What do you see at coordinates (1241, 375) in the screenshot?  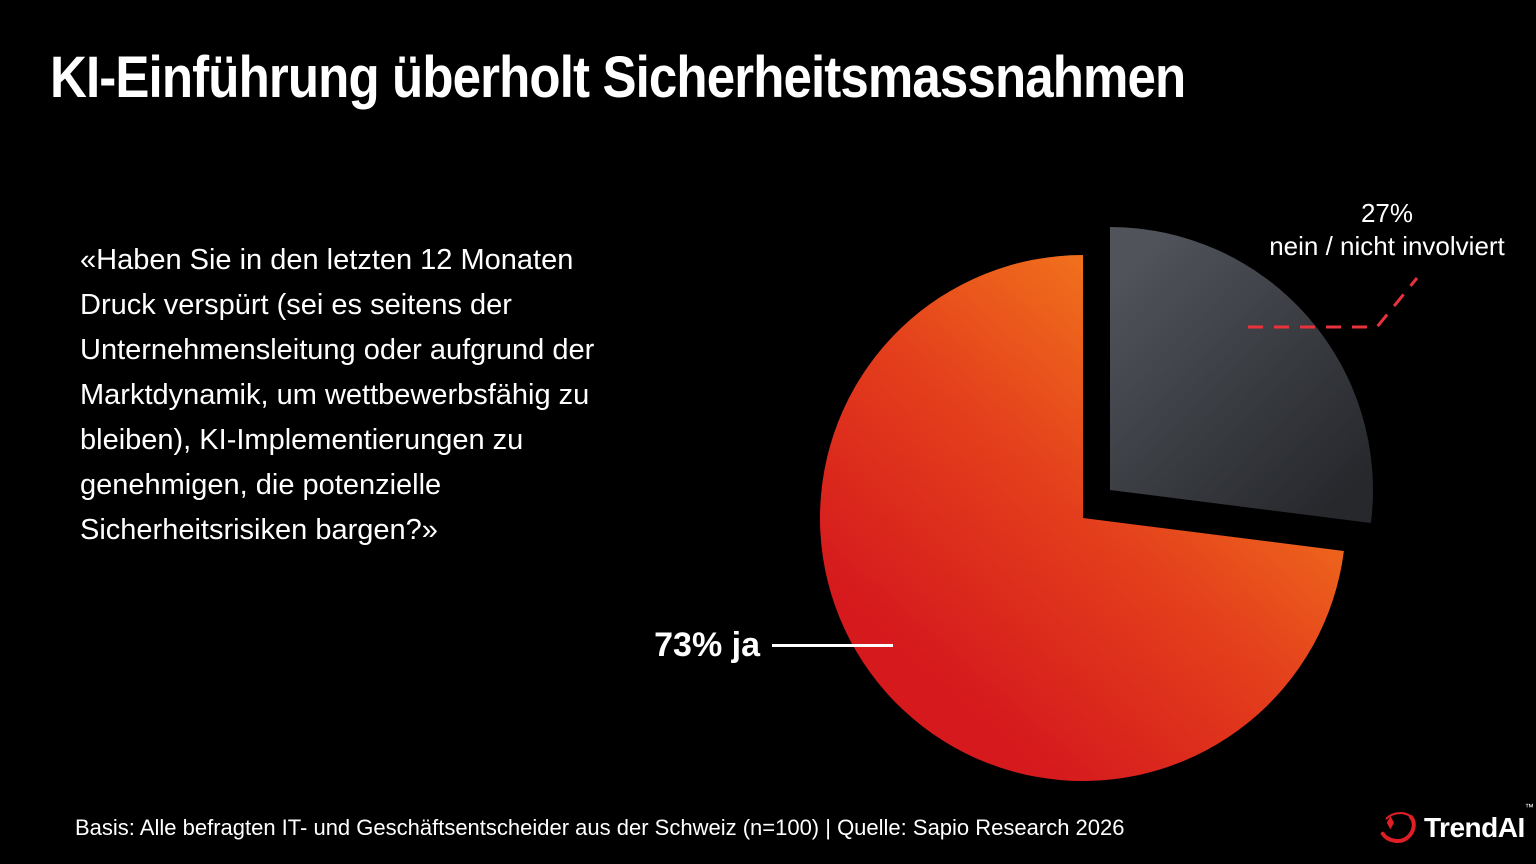 I see `pie-slice-nein` at bounding box center [1241, 375].